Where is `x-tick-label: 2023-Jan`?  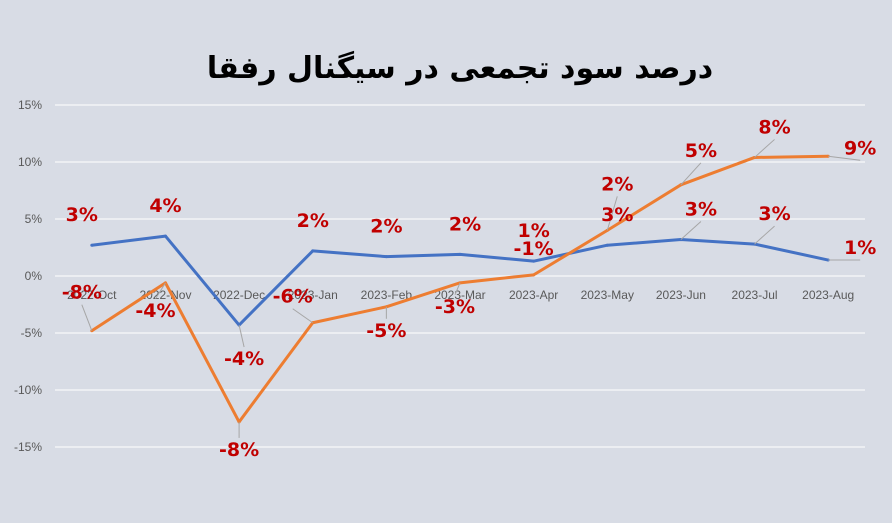 x-tick-label: 2023-Jan is located at coordinates (313, 295).